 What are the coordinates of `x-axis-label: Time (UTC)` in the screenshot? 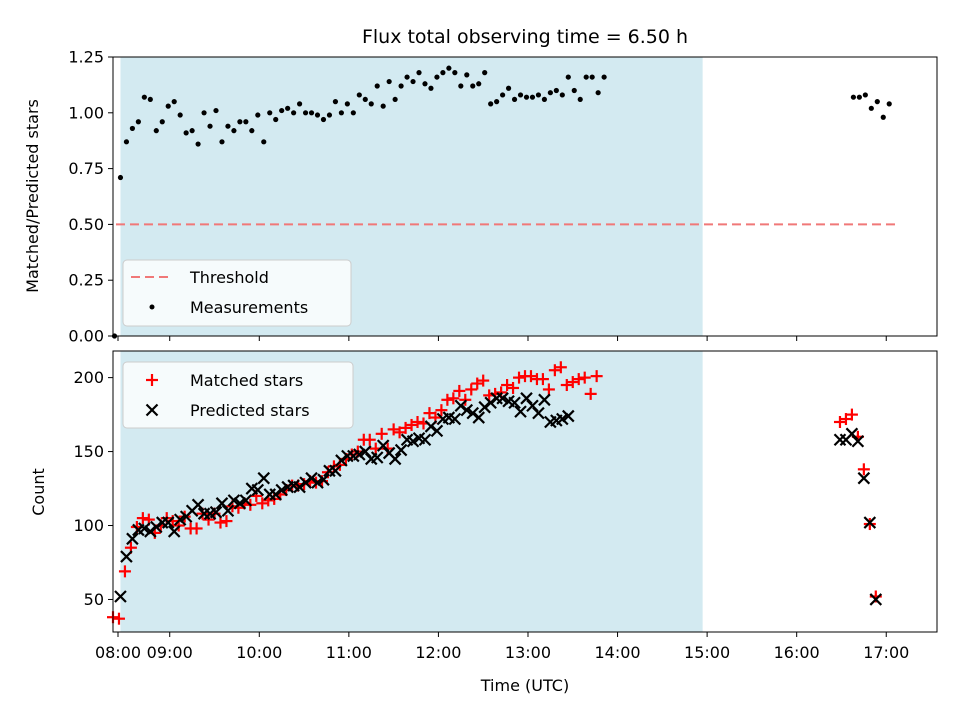 It's located at (524, 685).